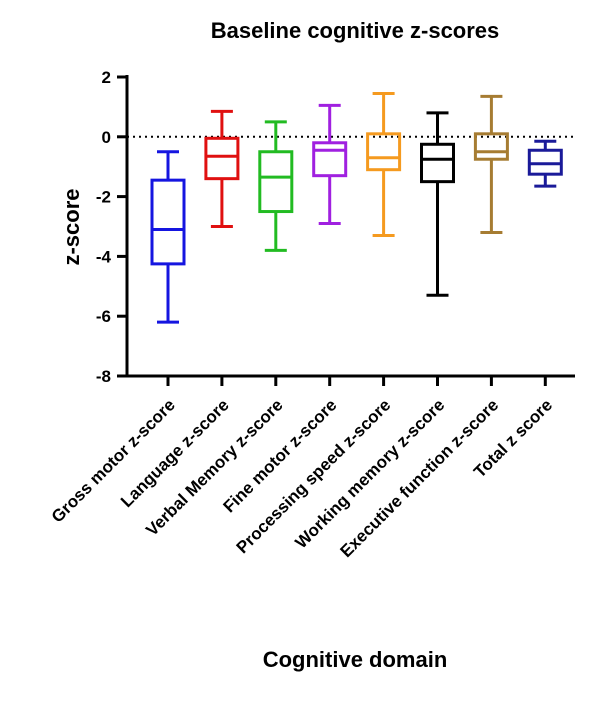  What do you see at coordinates (71, 226) in the screenshot?
I see `y-axis-label: z-score` at bounding box center [71, 226].